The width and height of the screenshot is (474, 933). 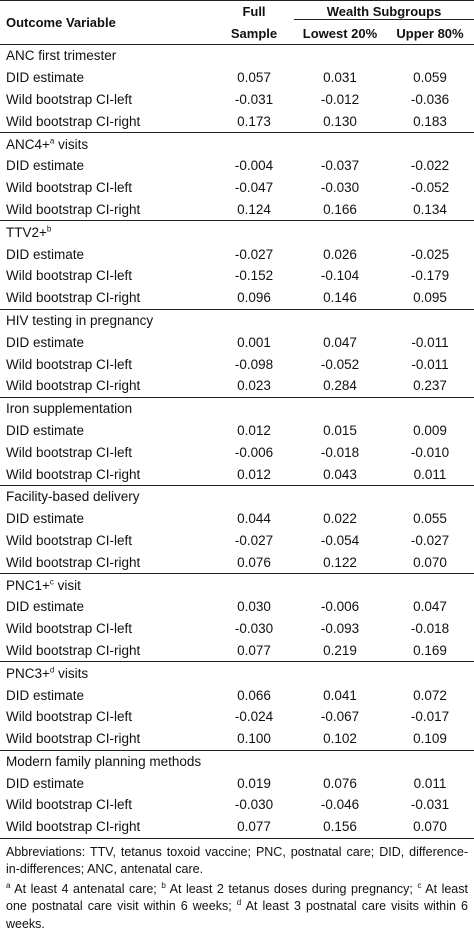 I want to click on group-header-row: Iron supplementation, so click(x=237, y=408).